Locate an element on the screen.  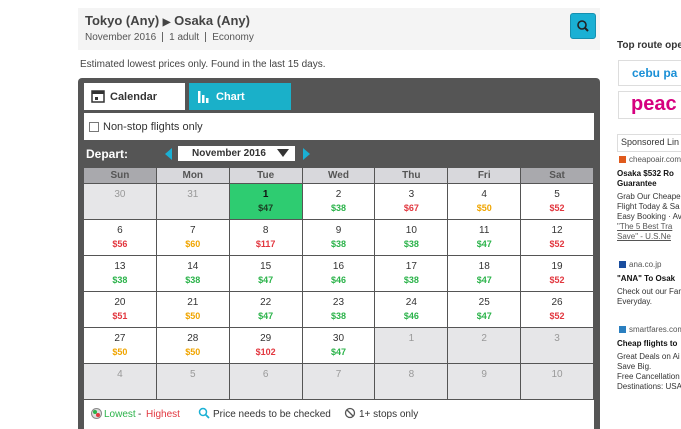
day-cell: 7 $60 is located at coordinates (192, 237).